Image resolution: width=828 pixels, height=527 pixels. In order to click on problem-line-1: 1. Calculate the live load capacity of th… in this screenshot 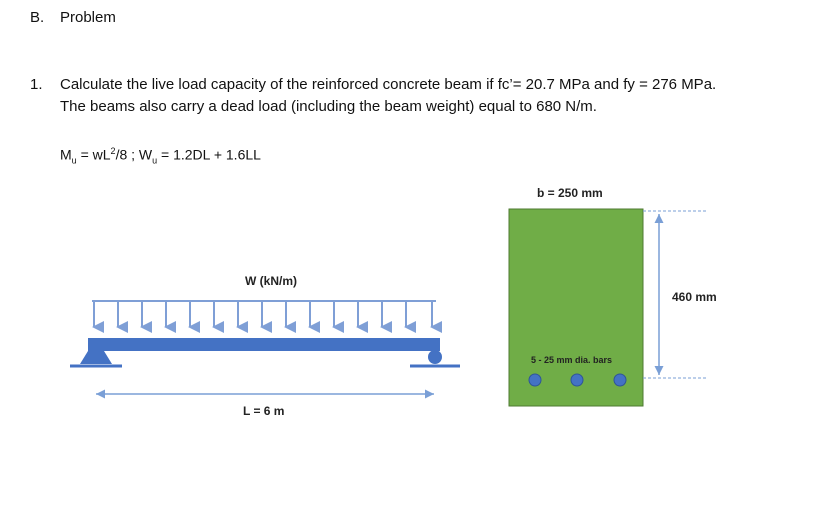, I will do `click(373, 84)`.